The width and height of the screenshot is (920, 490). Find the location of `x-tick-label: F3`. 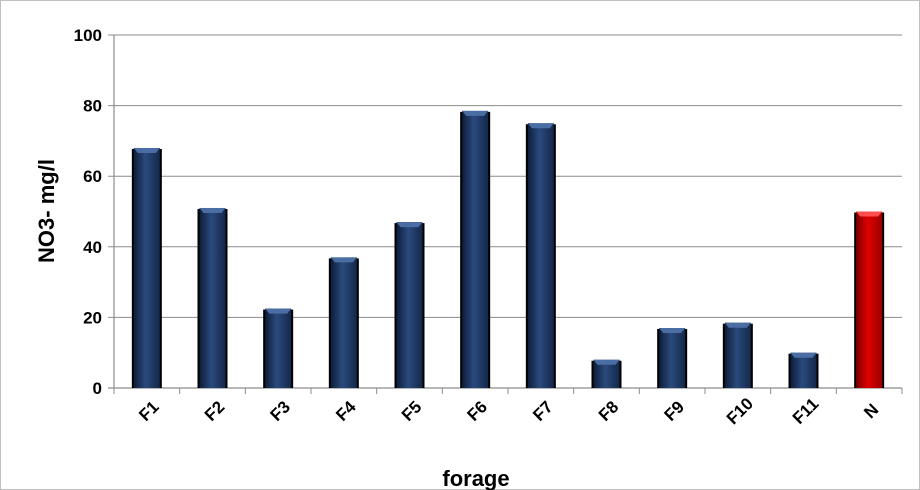

x-tick-label: F3 is located at coordinates (280, 410).